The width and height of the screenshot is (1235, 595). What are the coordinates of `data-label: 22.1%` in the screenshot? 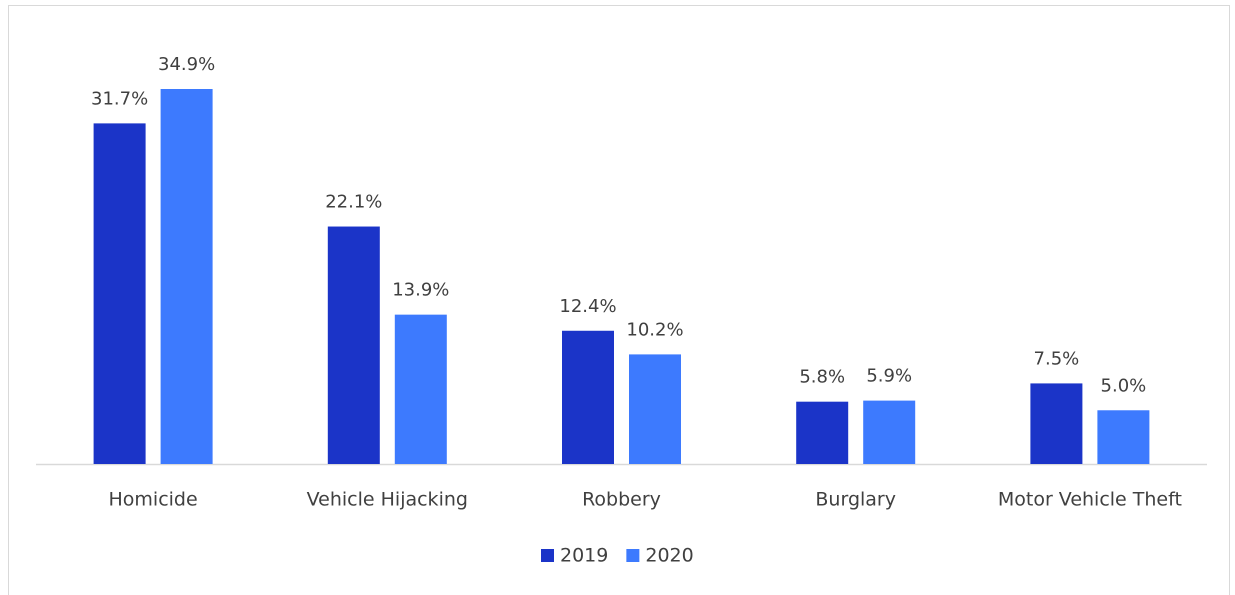 It's located at (353, 202).